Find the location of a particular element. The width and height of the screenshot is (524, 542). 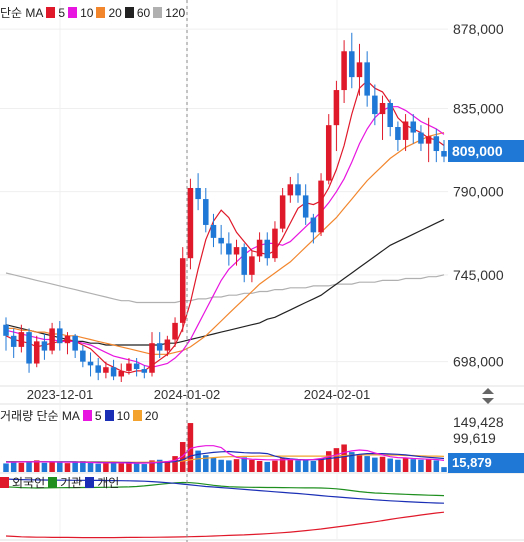

foreign-swatch is located at coordinates (4, 482).